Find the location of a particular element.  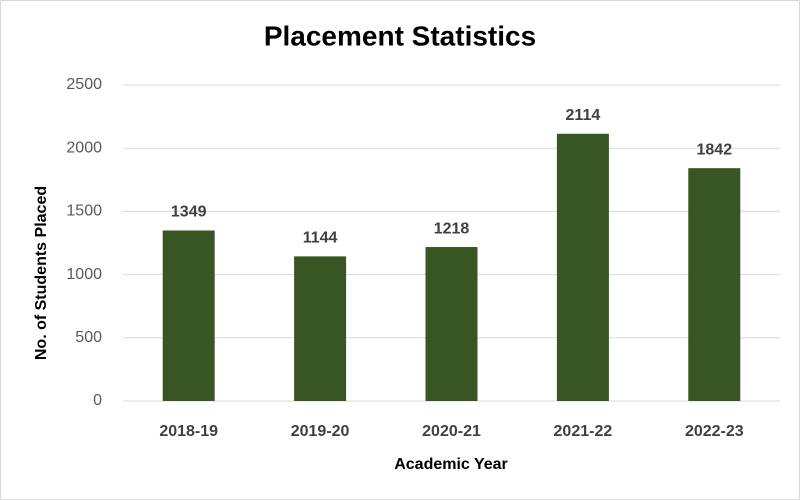

value-label: 2114 is located at coordinates (583, 115).